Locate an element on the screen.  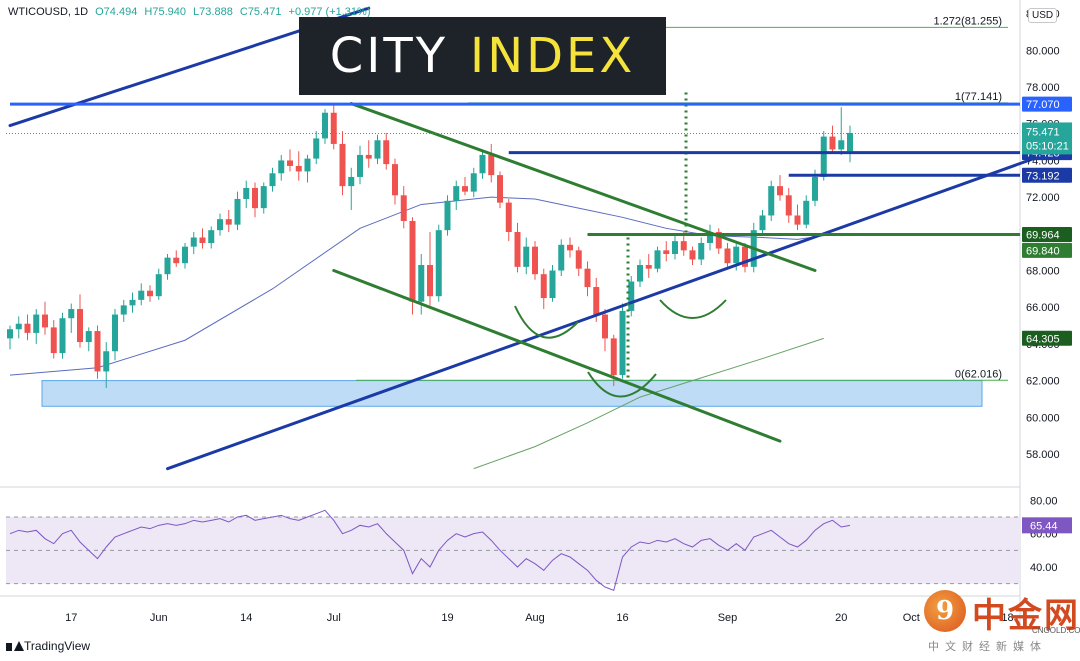
currency-button: USD is located at coordinates (1043, 15).